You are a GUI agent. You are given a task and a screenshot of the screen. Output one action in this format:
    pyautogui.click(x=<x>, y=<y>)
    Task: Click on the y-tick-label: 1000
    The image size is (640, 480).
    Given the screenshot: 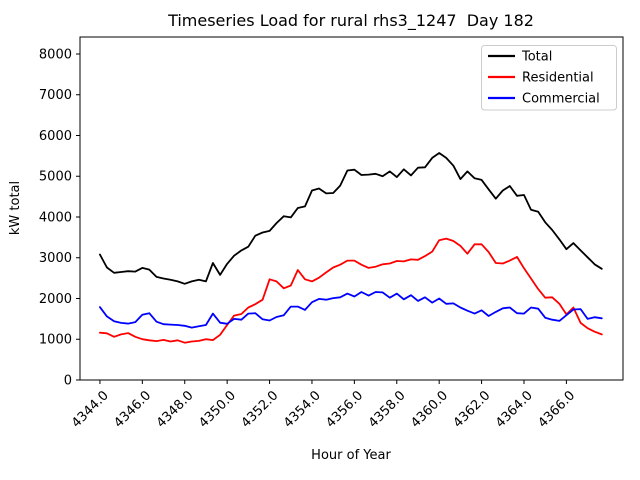 What is the action you would take?
    pyautogui.click(x=55, y=340)
    